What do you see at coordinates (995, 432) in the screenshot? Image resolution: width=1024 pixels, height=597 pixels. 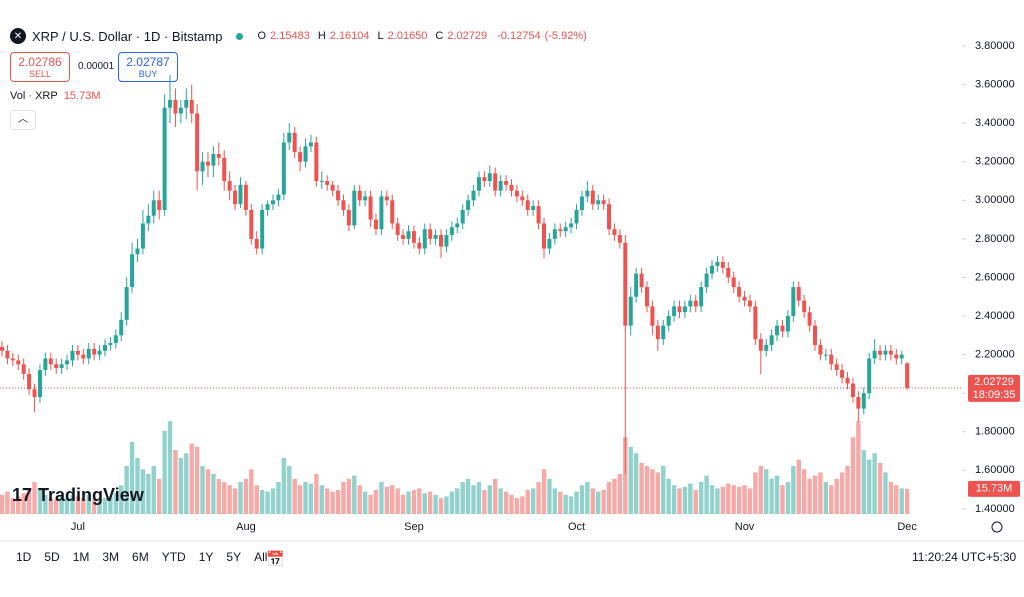 I see `y-tick-label: 1.80000` at bounding box center [995, 432].